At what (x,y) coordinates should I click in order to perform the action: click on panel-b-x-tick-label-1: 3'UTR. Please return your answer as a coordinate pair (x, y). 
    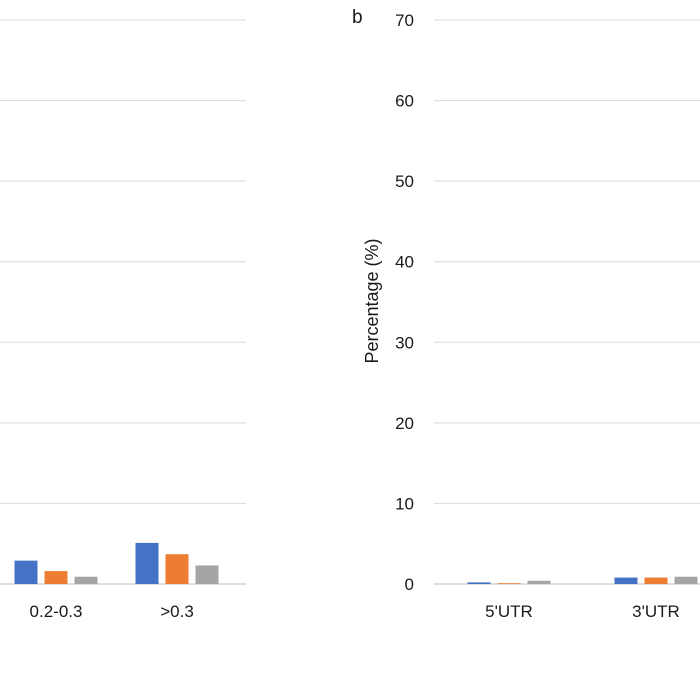
    Looking at the image, I should click on (656, 611).